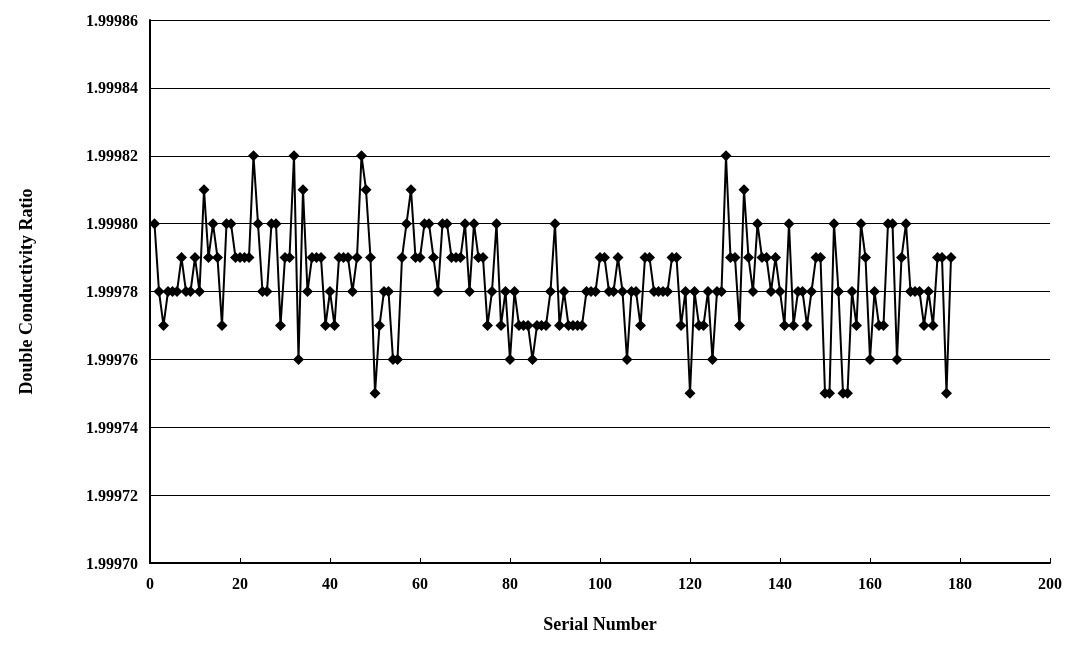 The image size is (1085, 655). What do you see at coordinates (780, 583) in the screenshot?
I see `x-tick-label: 140` at bounding box center [780, 583].